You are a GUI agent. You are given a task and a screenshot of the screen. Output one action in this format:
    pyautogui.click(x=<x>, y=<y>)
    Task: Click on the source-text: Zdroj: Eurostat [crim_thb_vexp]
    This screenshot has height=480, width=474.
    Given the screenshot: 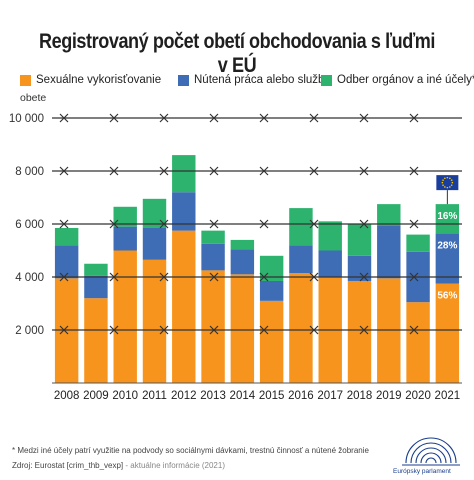 What is the action you would take?
    pyautogui.click(x=68, y=465)
    